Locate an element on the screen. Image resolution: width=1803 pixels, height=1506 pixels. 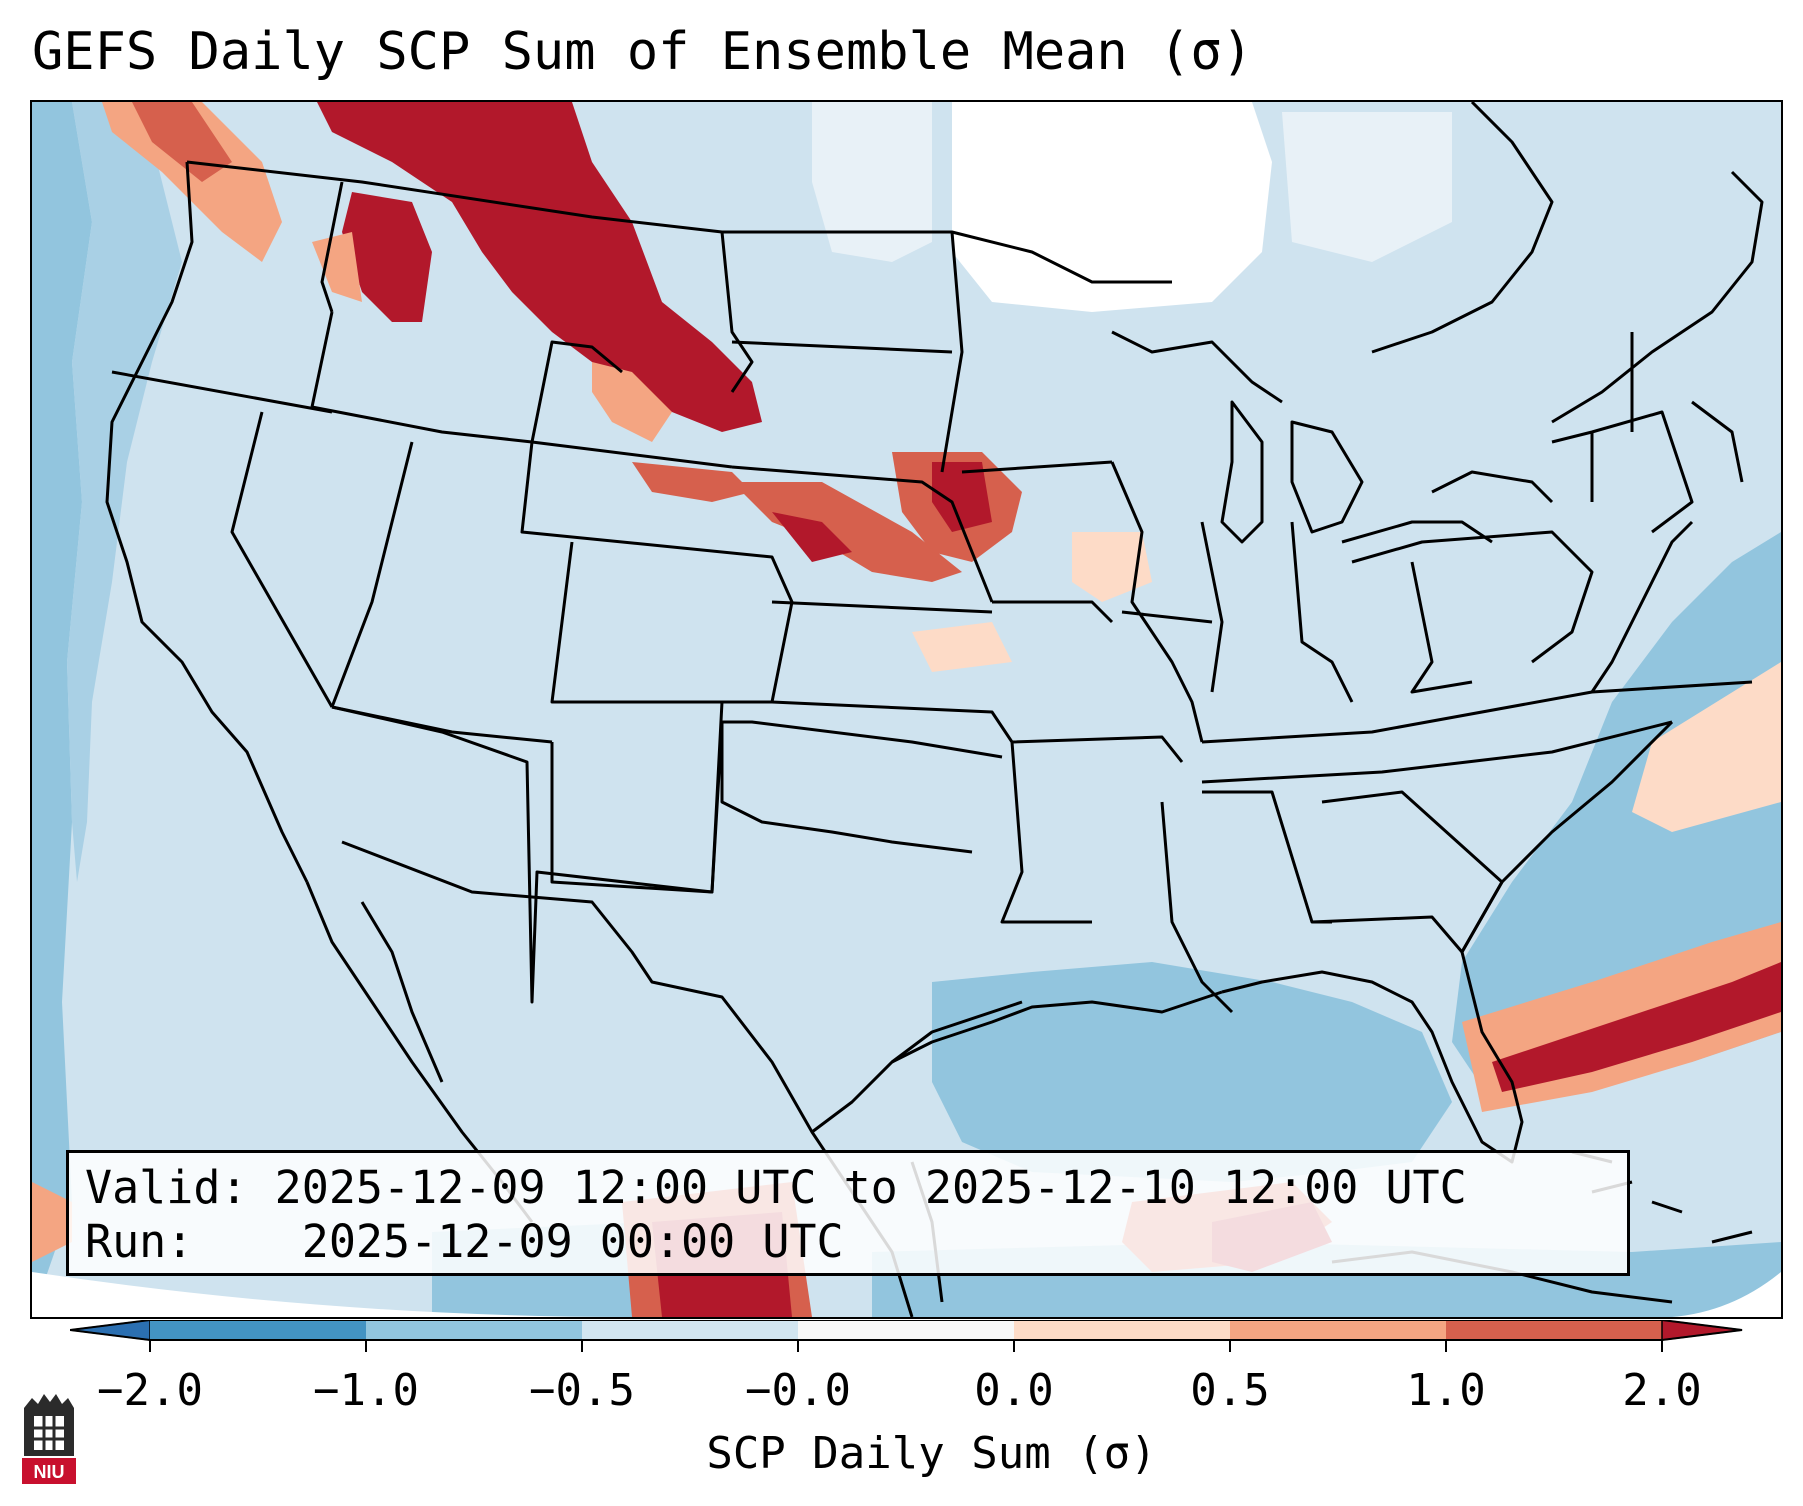
tick-label: 2.0 is located at coordinates (1662, 1390).